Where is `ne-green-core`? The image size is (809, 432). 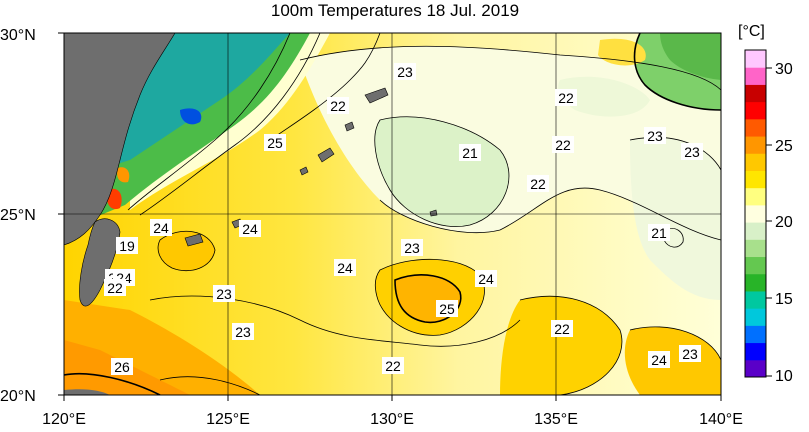
ne-green-core is located at coordinates (690, 56).